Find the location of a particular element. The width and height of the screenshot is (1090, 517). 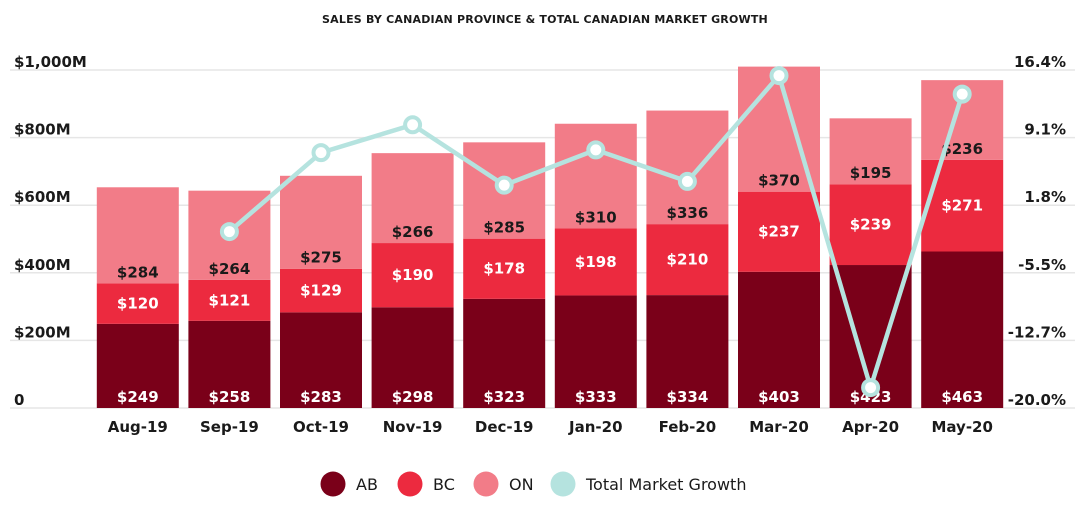

y2-tick-label: -5.5% is located at coordinates (1042, 265).